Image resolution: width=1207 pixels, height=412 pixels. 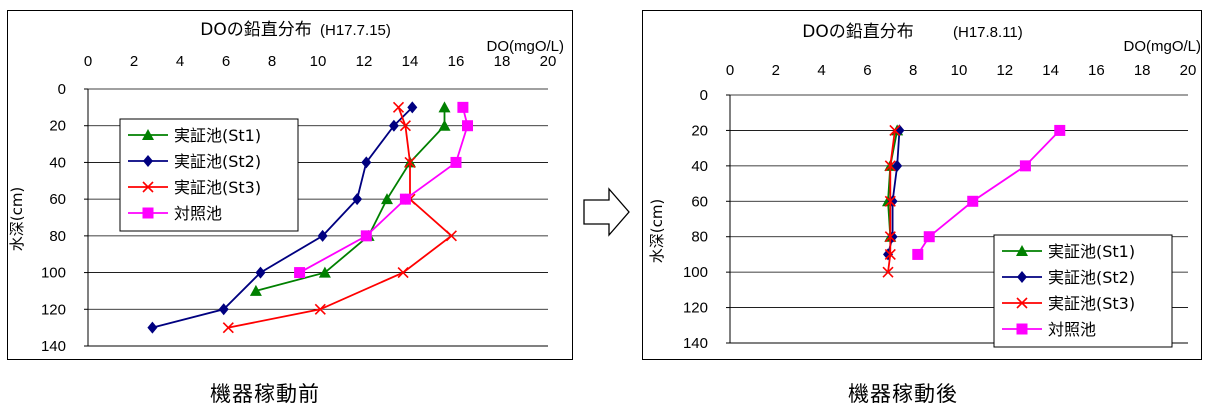 I want to click on x-tick-label: 0, so click(x=730, y=70).